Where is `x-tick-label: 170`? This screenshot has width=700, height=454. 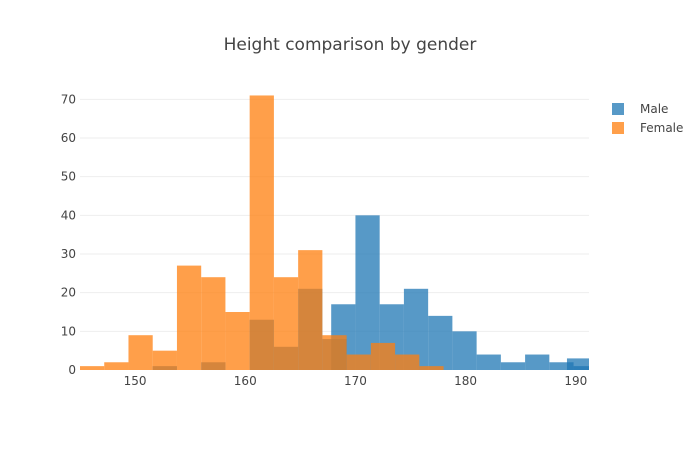
x-tick-label: 170 is located at coordinates (355, 381).